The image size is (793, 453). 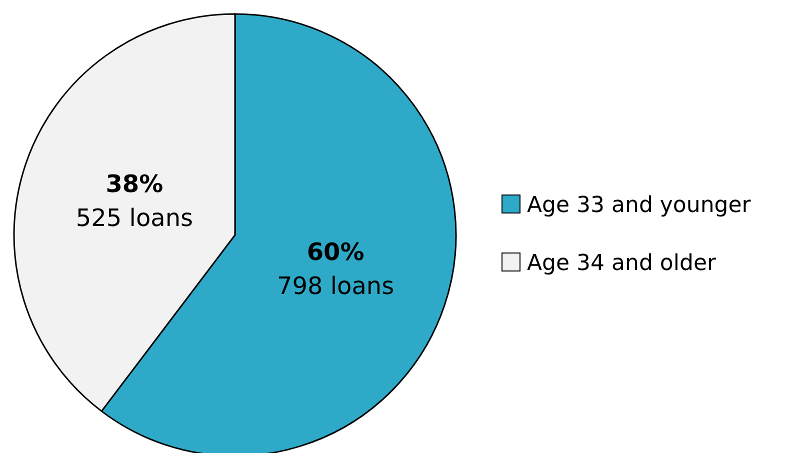 I want to click on data-label: 60% 798 loans, so click(x=335, y=269).